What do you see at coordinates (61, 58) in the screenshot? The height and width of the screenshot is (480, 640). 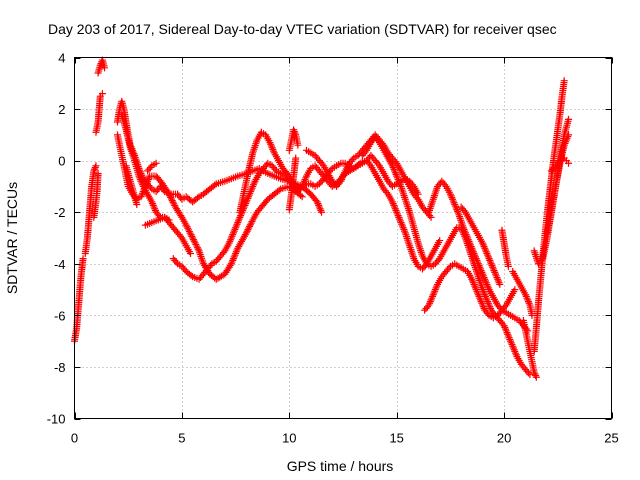 I see `y-tick-label: 4` at bounding box center [61, 58].